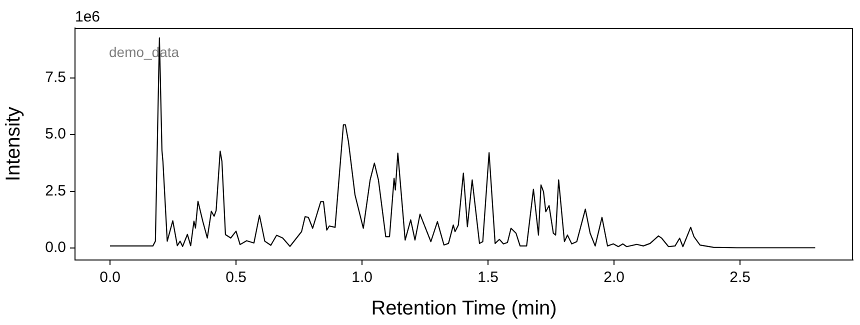 The image size is (860, 325). I want to click on x-tick-label: 2.5, so click(740, 277).